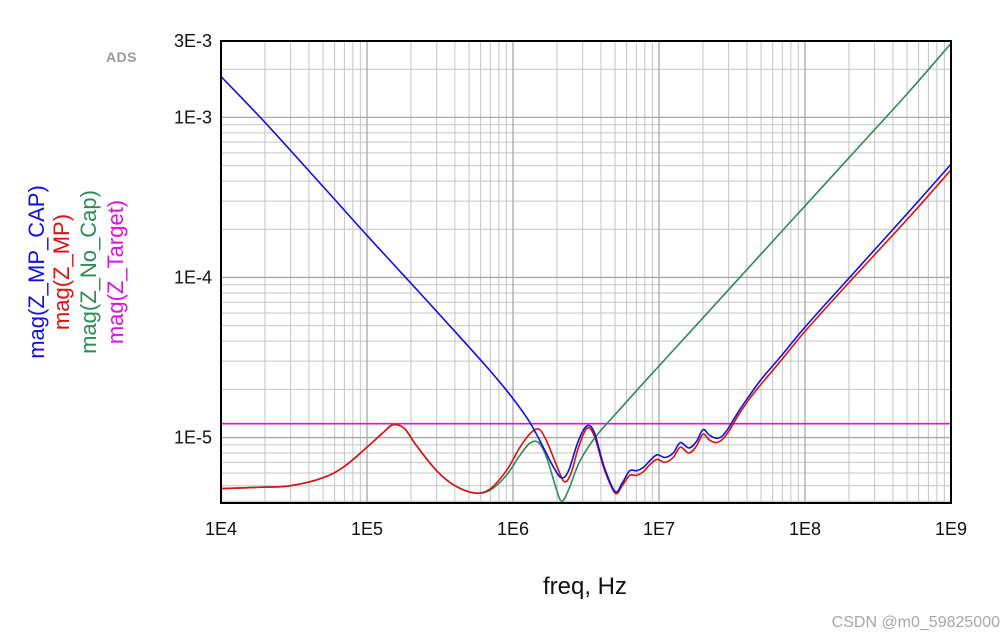 The image size is (1005, 643). What do you see at coordinates (805, 529) in the screenshot?
I see `x-tick-label: 1E8` at bounding box center [805, 529].